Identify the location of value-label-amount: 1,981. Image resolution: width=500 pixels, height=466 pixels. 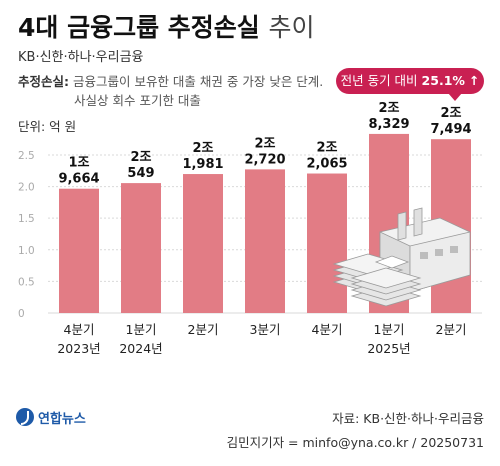
(202, 164).